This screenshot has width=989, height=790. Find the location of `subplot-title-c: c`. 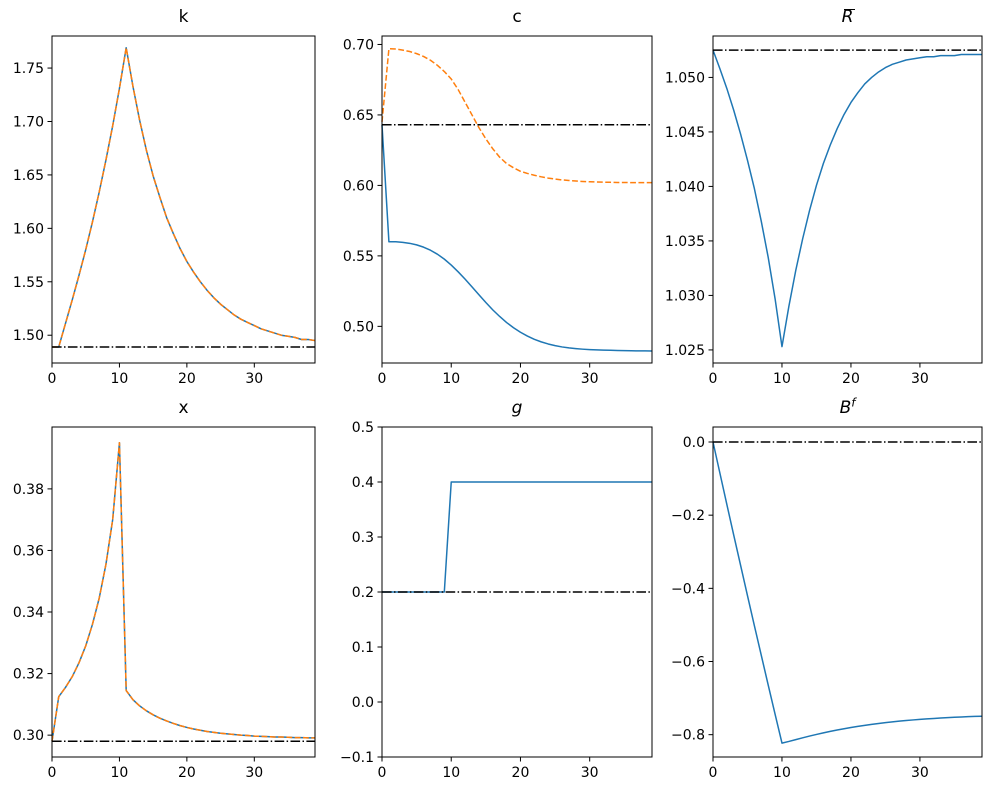

subplot-title-c: c is located at coordinates (517, 17).